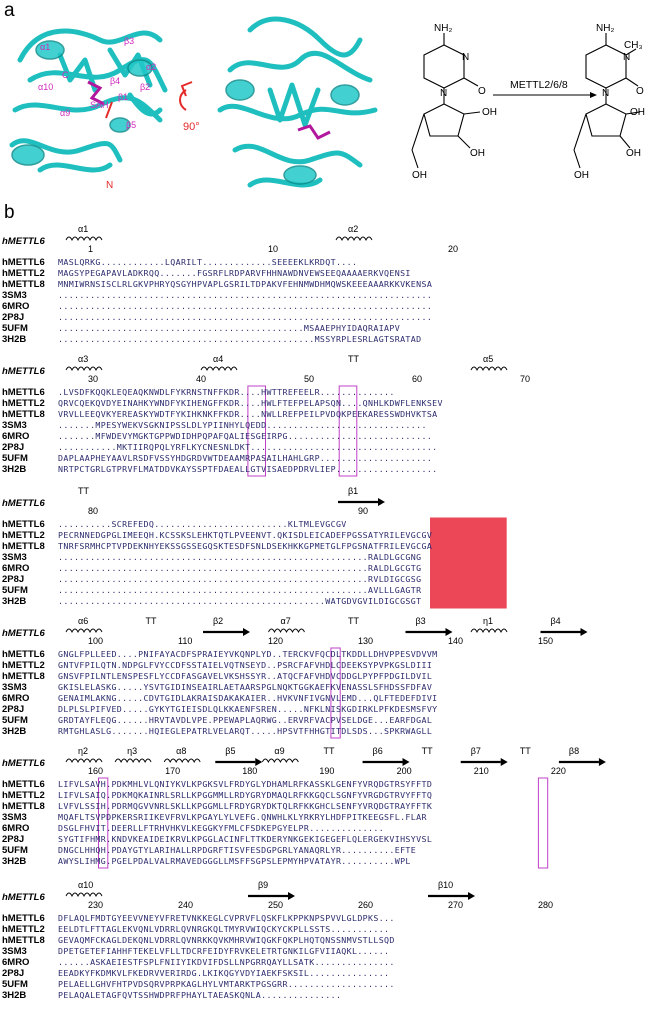 This screenshot has height=1020, width=645. What do you see at coordinates (421, 621) in the screenshot?
I see `secondary-structure-label: β3` at bounding box center [421, 621].